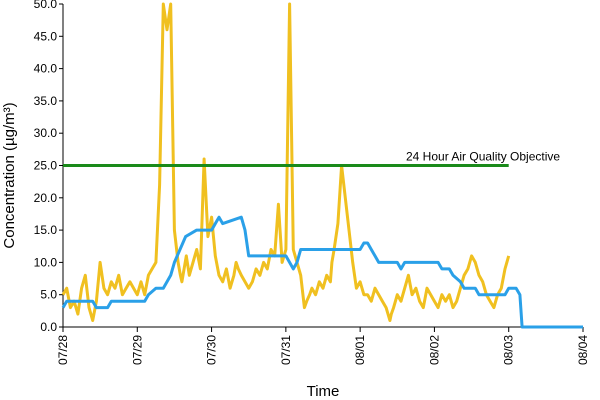 This screenshot has height=400, width=600. I want to click on x-tick-label: 07/29, so click(137, 350).